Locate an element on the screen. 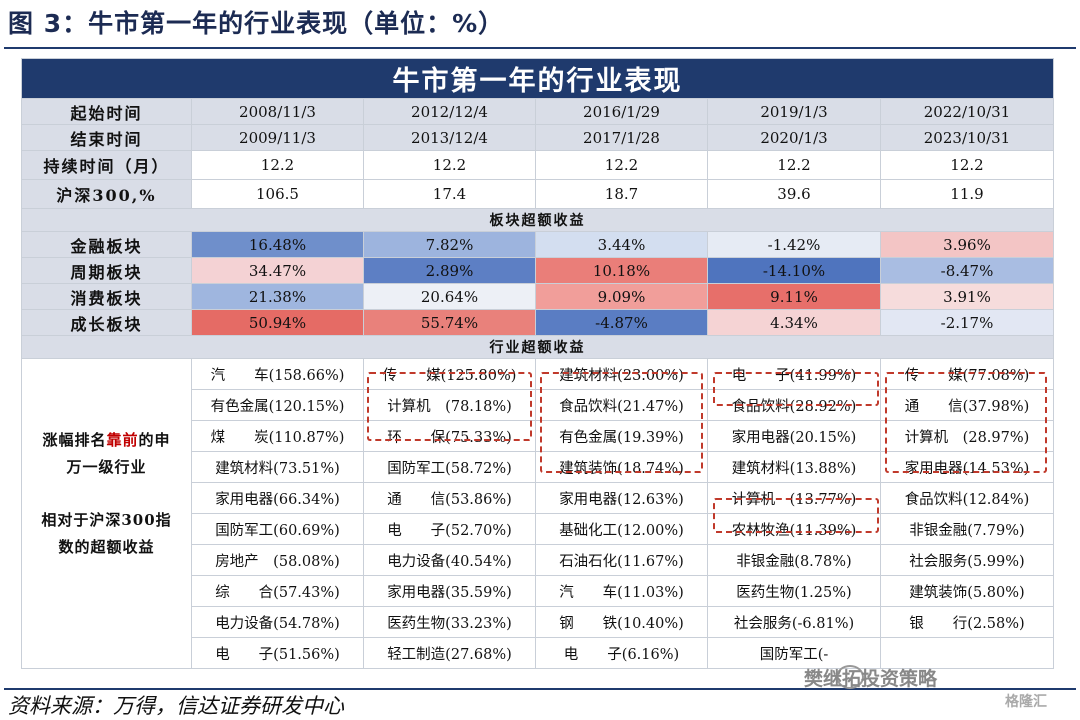 The width and height of the screenshot is (1080, 720). industry-cell: 计算机 (28.97%) is located at coordinates (967, 436).